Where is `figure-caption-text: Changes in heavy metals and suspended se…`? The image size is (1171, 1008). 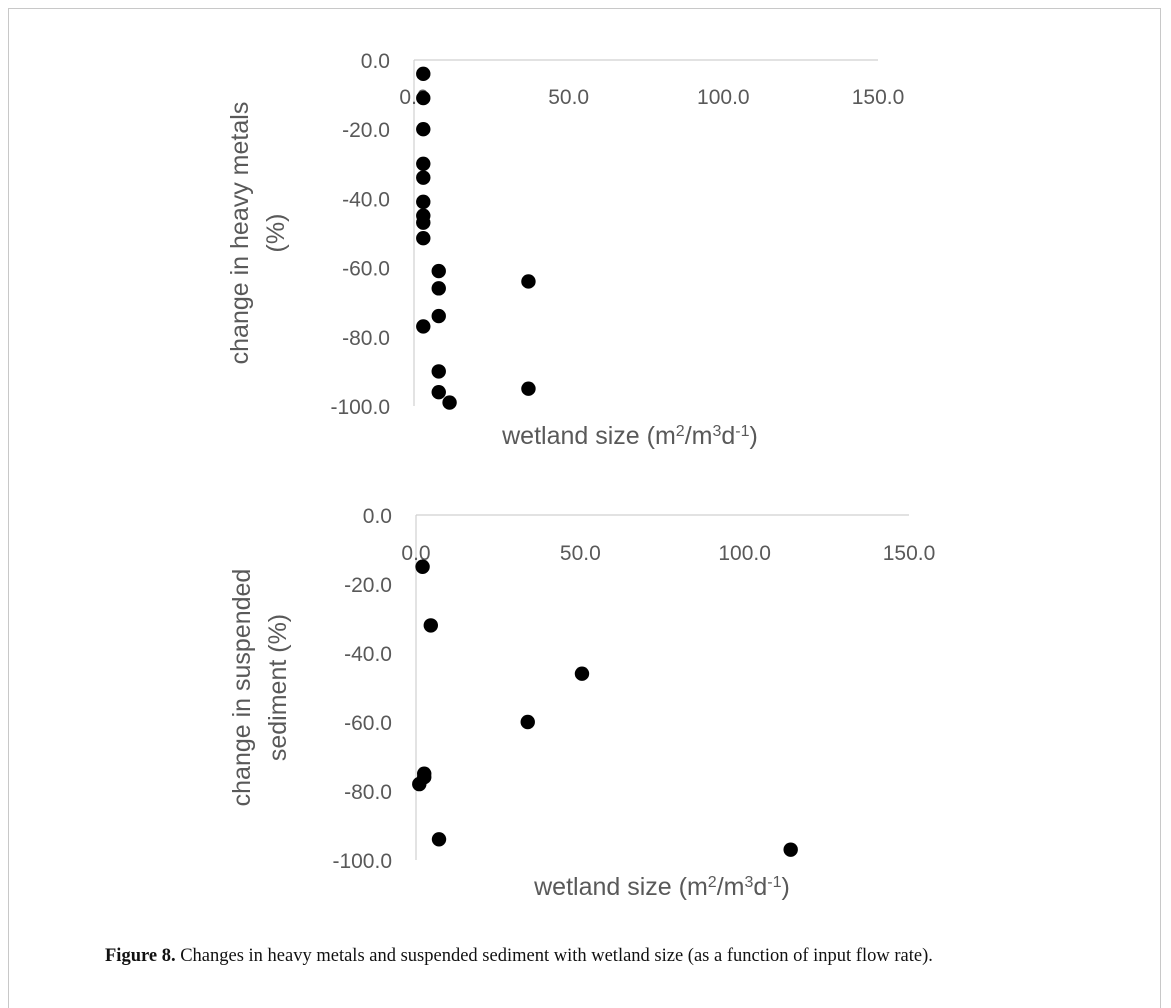 figure-caption-text: Changes in heavy metals and suspended se… is located at coordinates (554, 956).